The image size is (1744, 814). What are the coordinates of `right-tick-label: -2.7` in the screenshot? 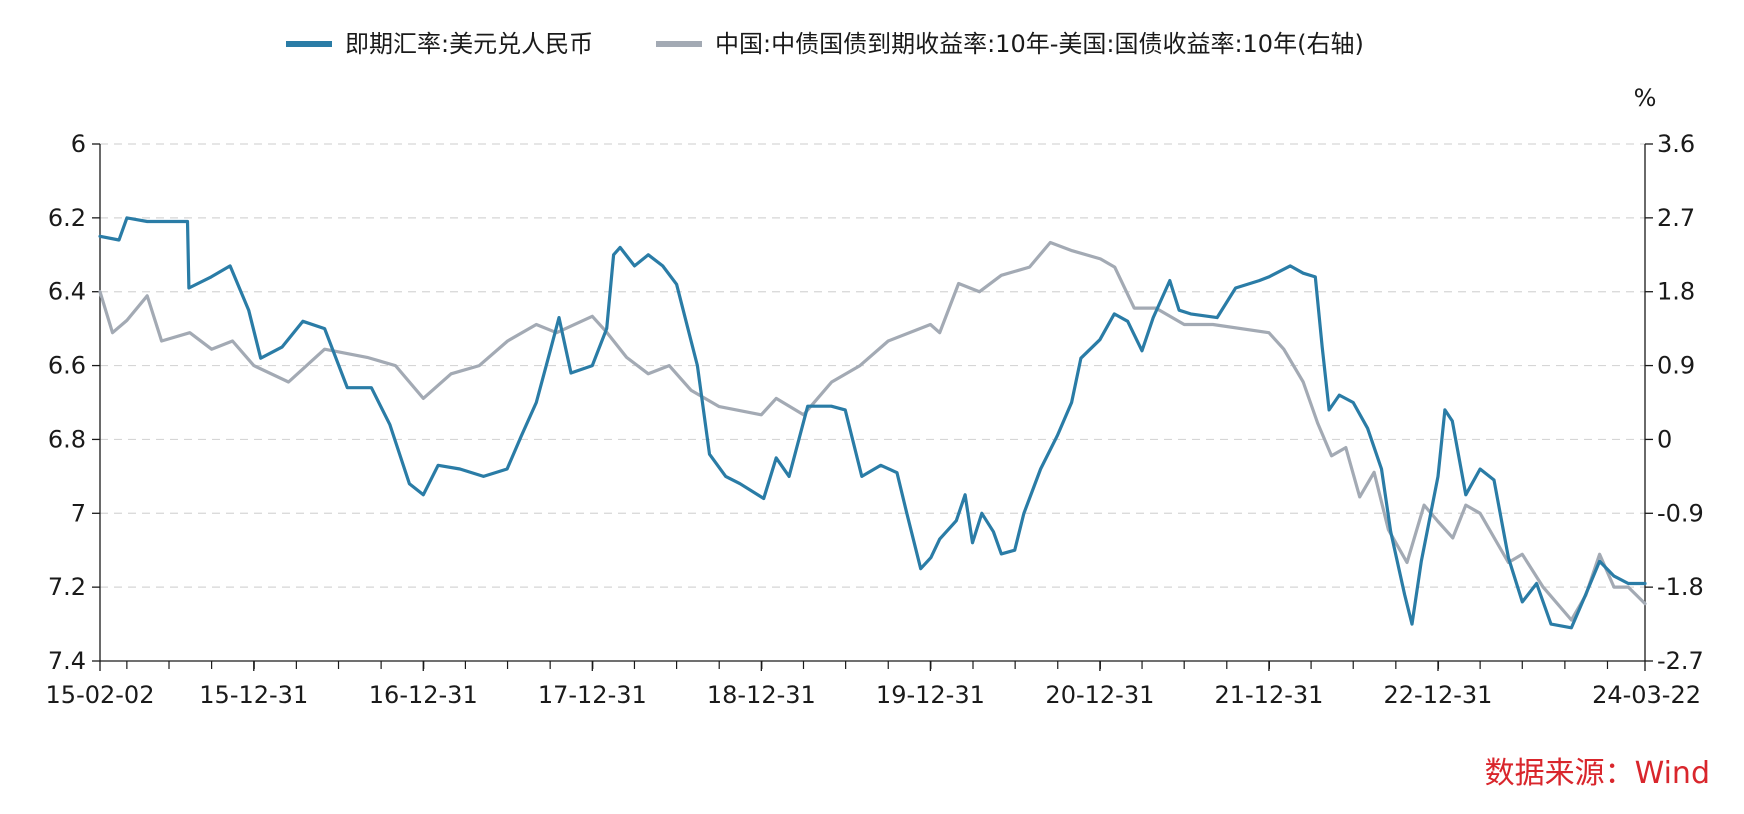 It's located at (1680, 661).